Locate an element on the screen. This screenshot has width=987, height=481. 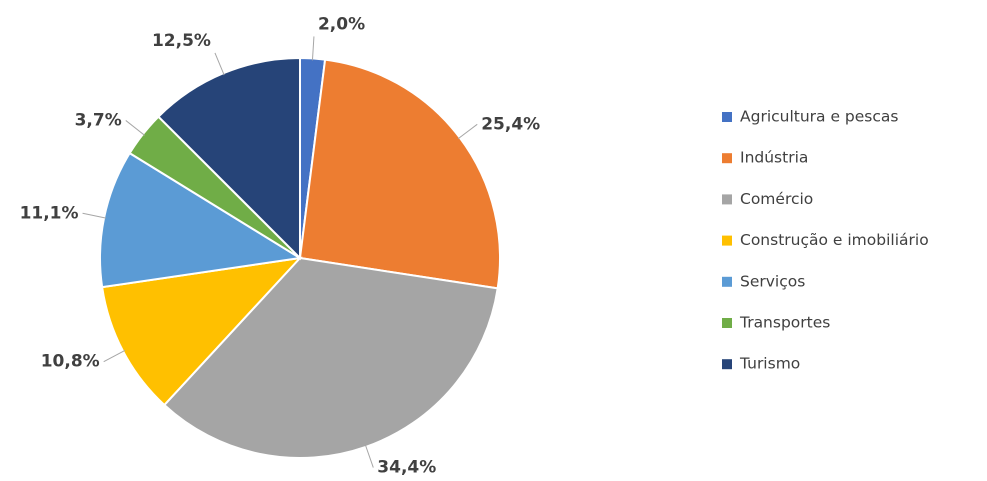
pie-slice is located at coordinates (399, 174).